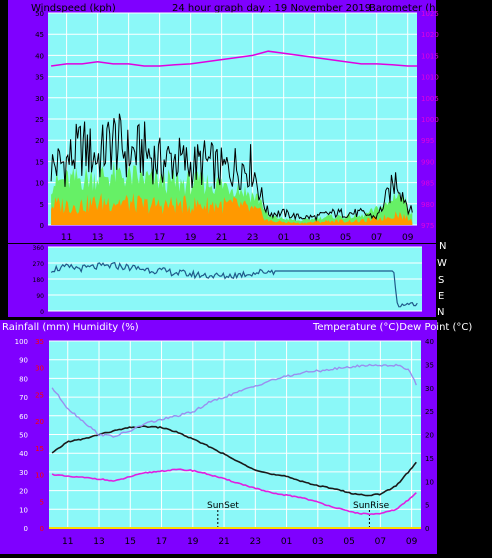 The image size is (492, 558). I want to click on barometer-y-tick-label: 1015, so click(430, 56).